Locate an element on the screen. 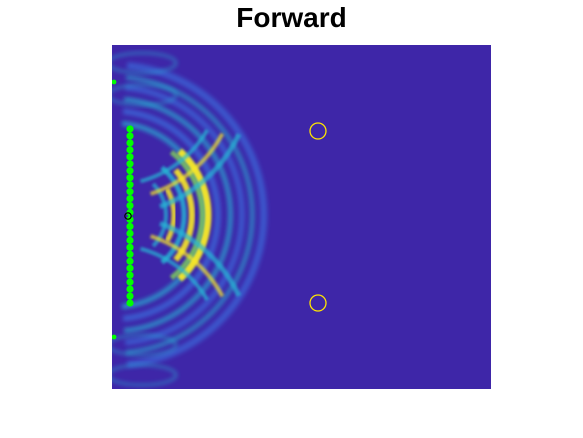 Image resolution: width=583 pixels, height=438 pixels. figure-title: Forward is located at coordinates (291, 17).